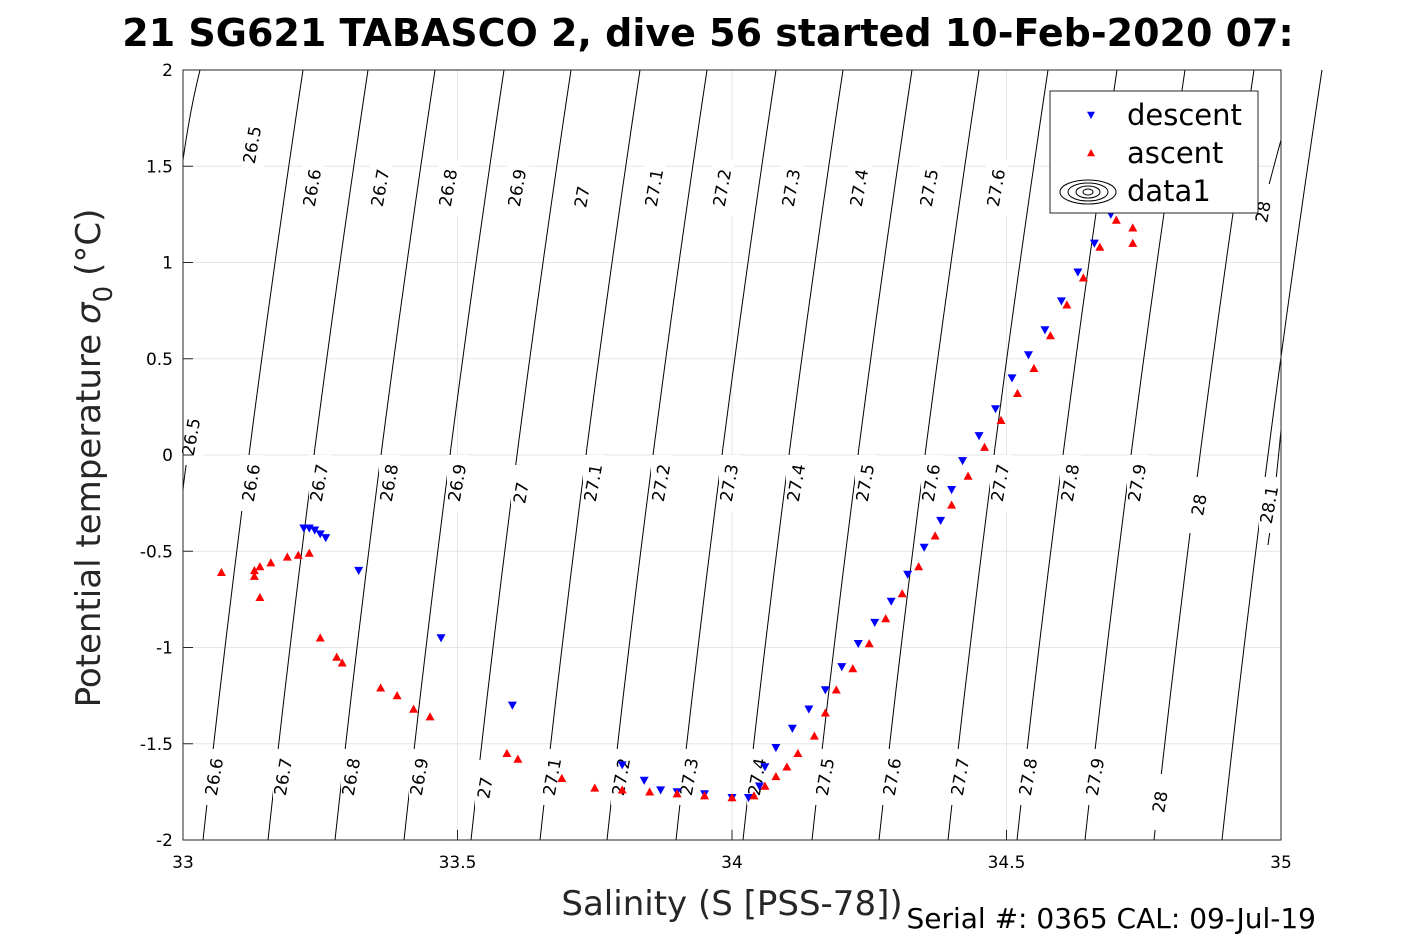 This screenshot has width=1417, height=945. I want to click on legend: descent ascent data1, so click(1154, 152).